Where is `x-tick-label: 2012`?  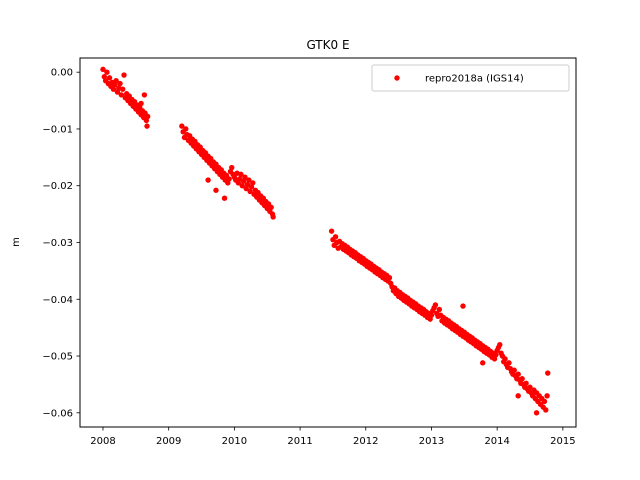 x-tick-label: 2012 is located at coordinates (365, 441).